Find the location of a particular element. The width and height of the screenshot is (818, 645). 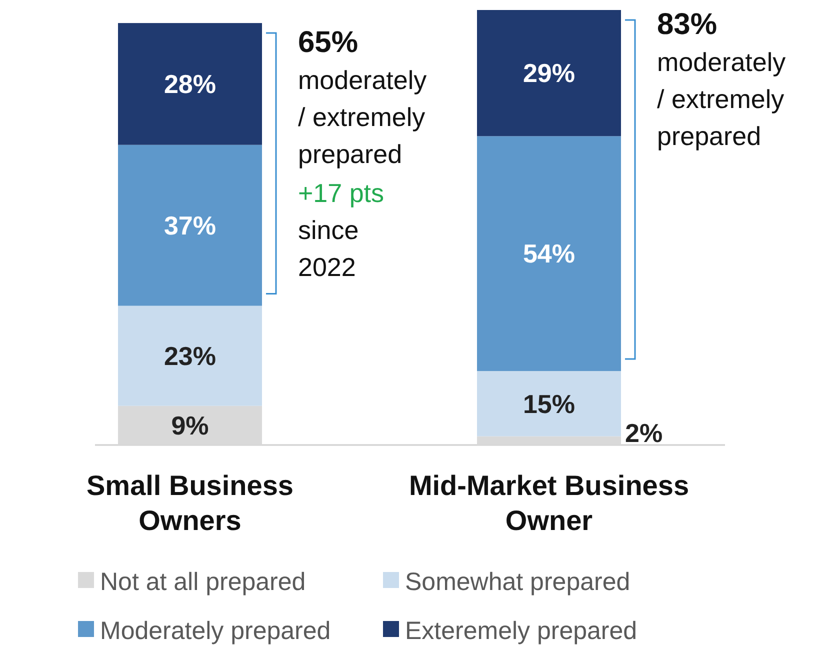

legend-label: Moderately prepared is located at coordinates (215, 630).